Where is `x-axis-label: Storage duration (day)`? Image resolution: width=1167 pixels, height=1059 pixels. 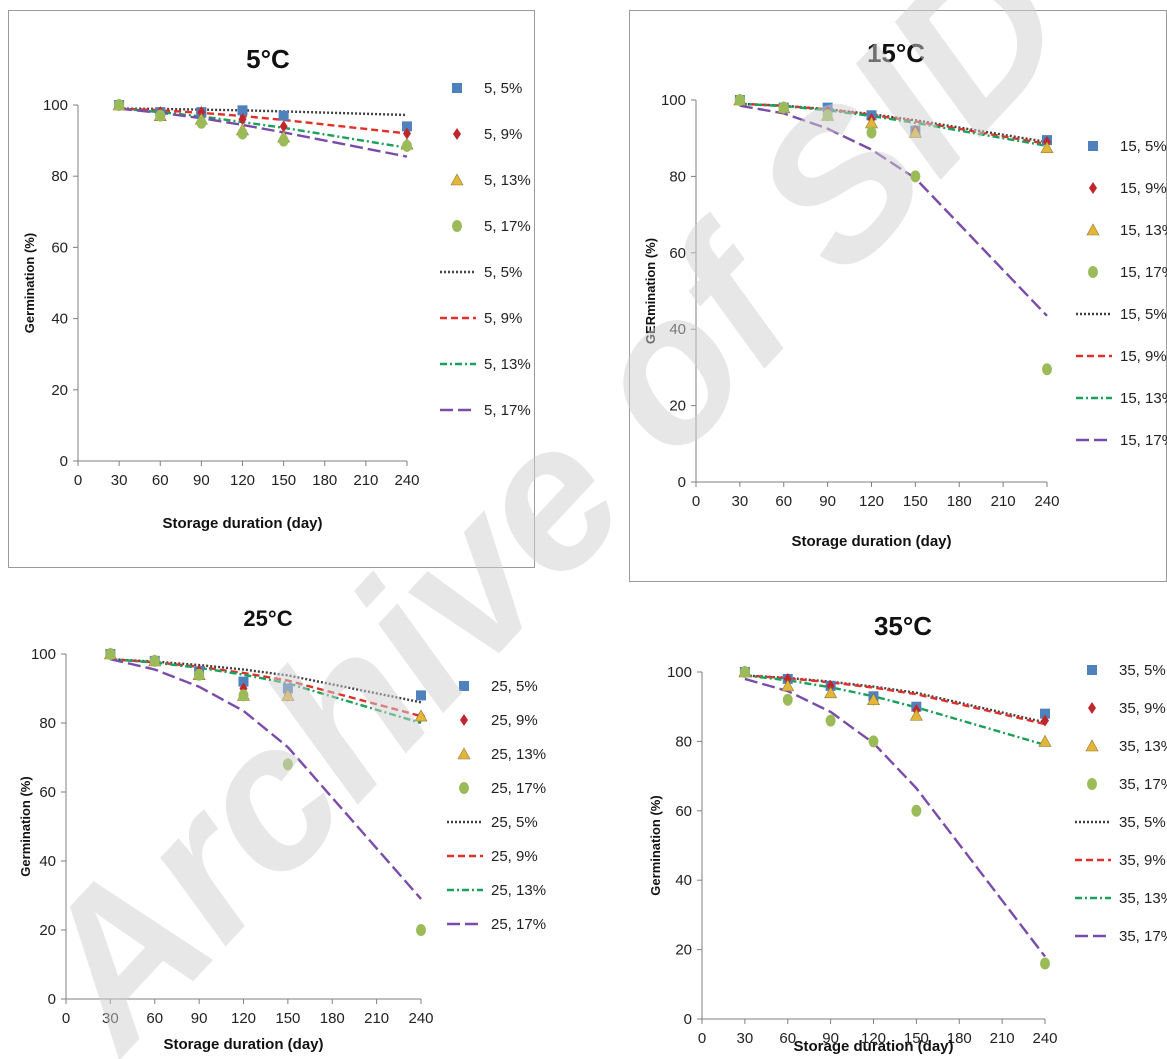 x-axis-label: Storage duration (day) is located at coordinates (873, 1046).